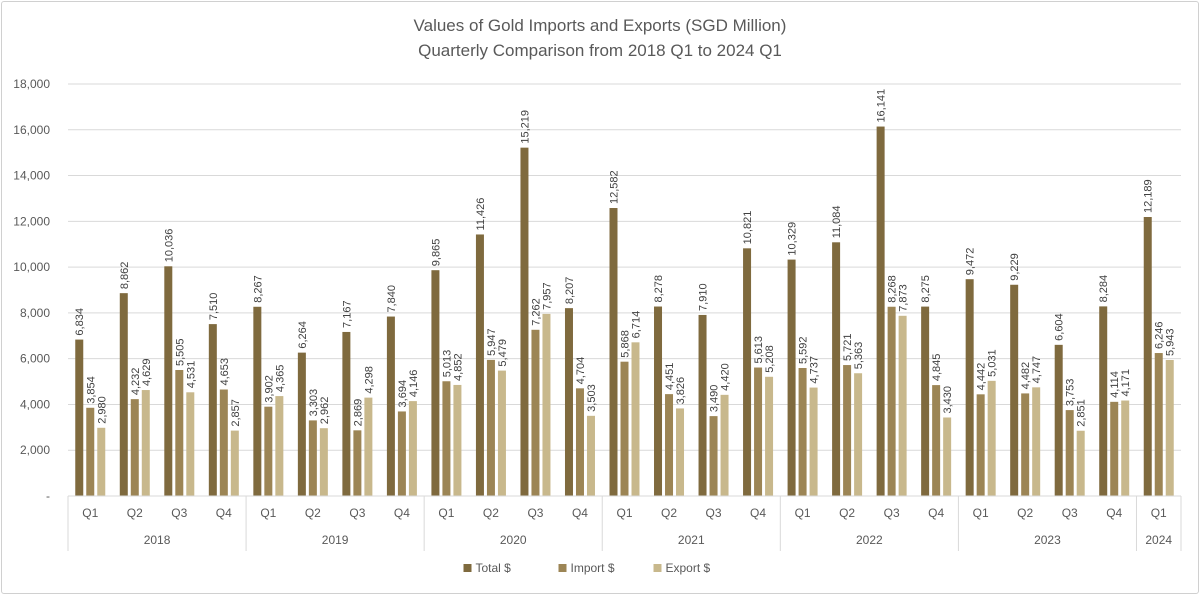 This screenshot has height=595, width=1200. Describe the element at coordinates (715, 399) in the screenshot. I see `data-label: 3,490` at that location.